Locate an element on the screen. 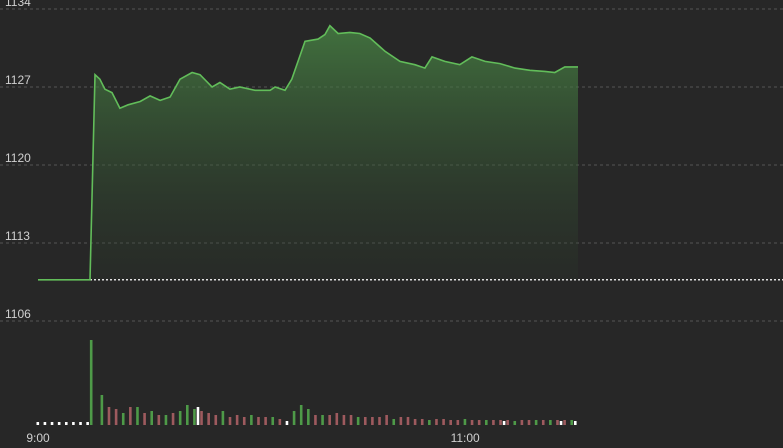  y-tick-label: 1127 is located at coordinates (18, 80).